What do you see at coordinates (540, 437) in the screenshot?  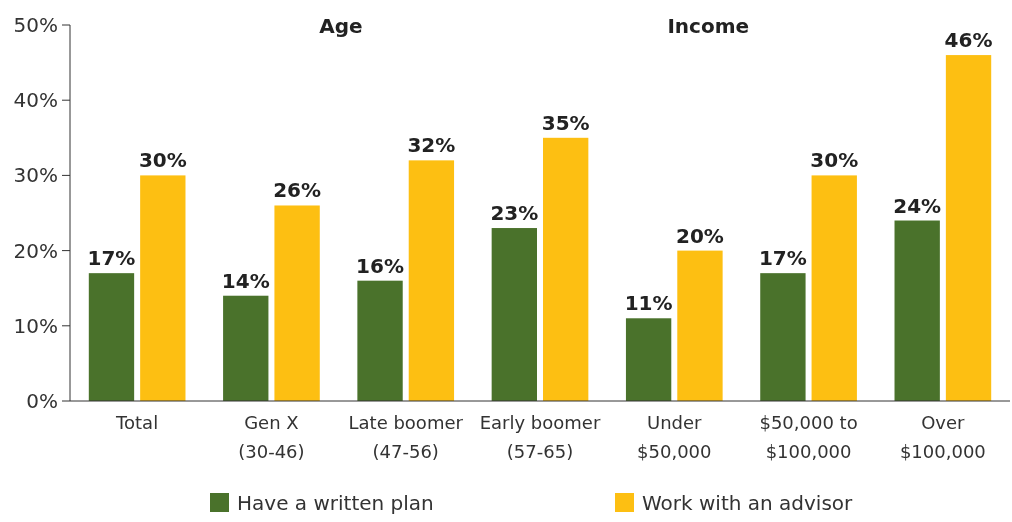 I see `x-tick-label: Early boomer (57-65)` at bounding box center [540, 437].